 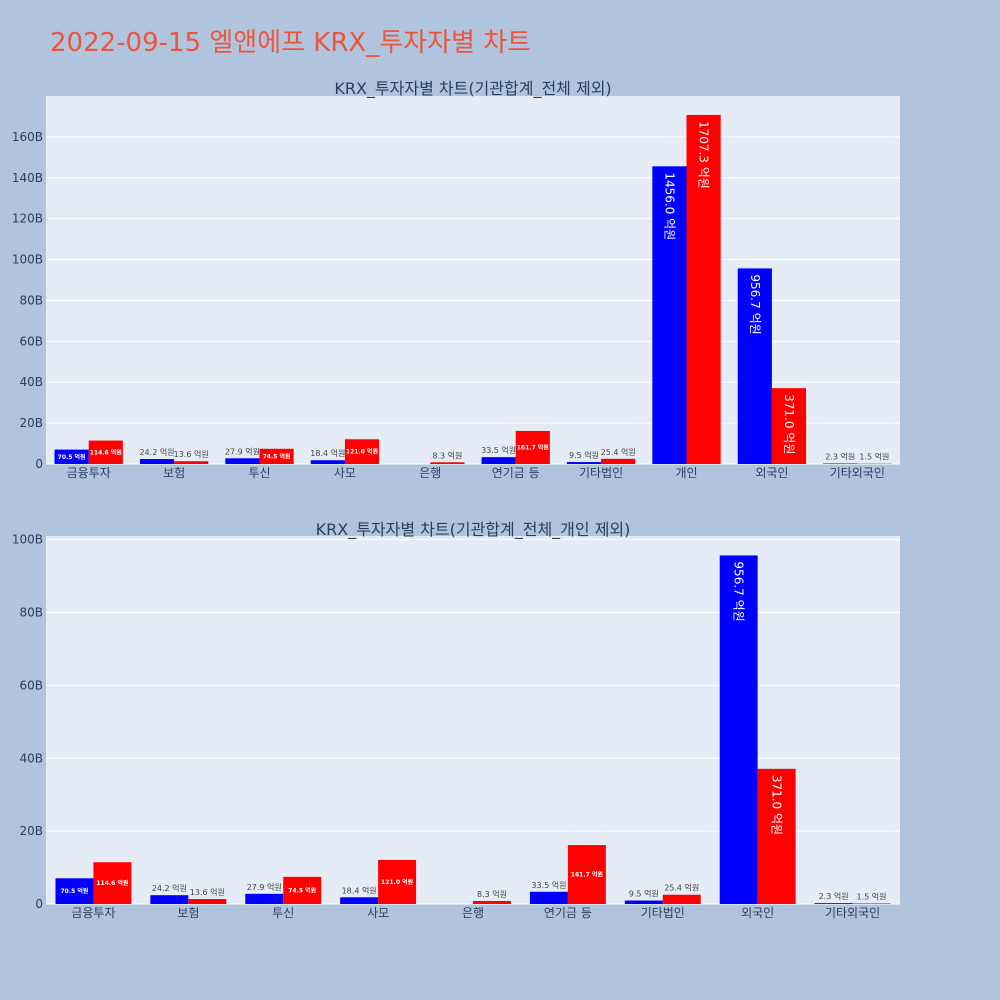 What do you see at coordinates (473, 530) in the screenshot?
I see `chart-title: KRX_투자자별 차트(기관합계_전체_개인 제외)` at bounding box center [473, 530].